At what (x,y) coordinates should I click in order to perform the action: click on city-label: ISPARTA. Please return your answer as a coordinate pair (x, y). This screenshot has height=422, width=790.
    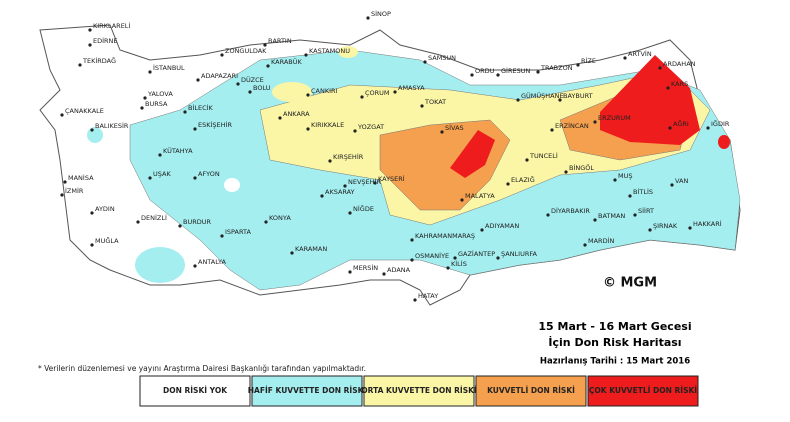
    Looking at the image, I should click on (238, 232).